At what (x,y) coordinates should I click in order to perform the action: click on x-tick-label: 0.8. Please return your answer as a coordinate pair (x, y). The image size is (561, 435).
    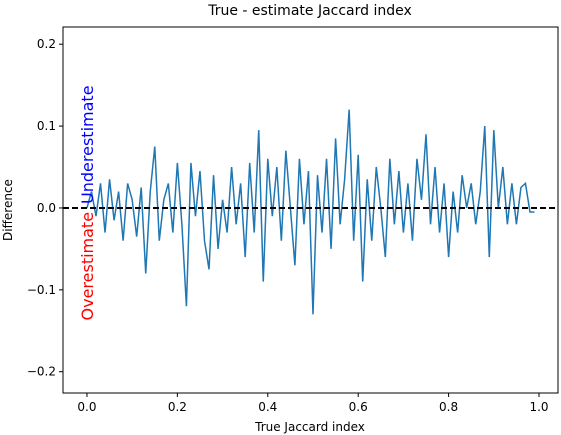
    Looking at the image, I should click on (448, 407).